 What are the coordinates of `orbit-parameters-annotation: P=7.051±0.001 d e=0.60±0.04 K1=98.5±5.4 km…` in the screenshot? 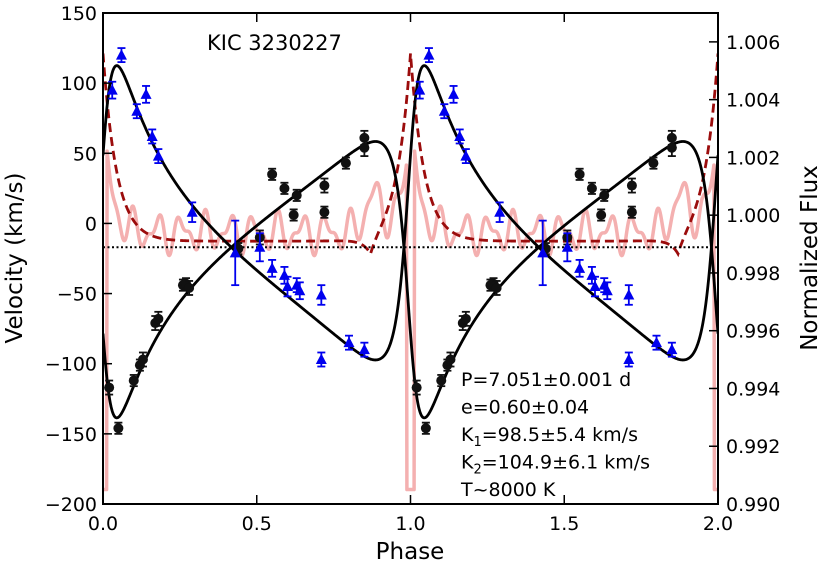 It's located at (555, 435).